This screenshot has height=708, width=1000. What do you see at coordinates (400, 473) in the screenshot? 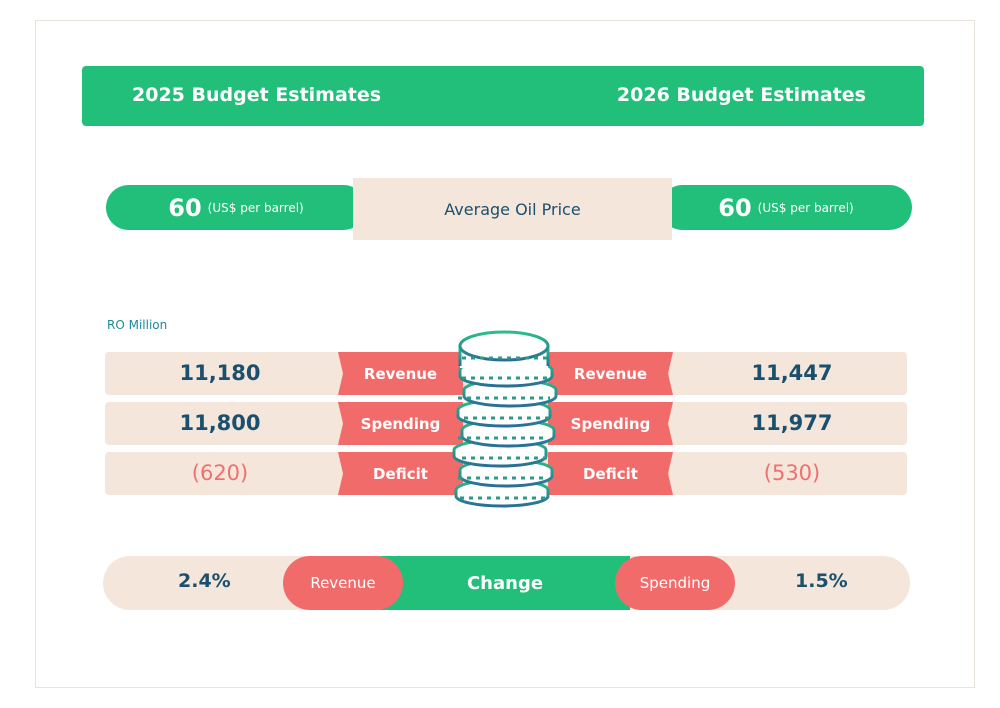
I see `deficit-label-left: Deficit` at bounding box center [400, 473].